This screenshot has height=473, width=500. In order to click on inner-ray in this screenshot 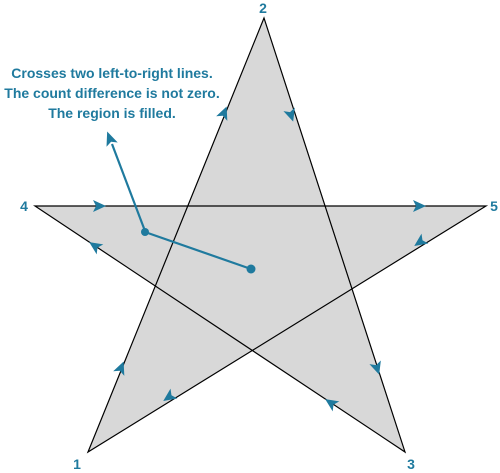, I will do `click(198, 250)`.